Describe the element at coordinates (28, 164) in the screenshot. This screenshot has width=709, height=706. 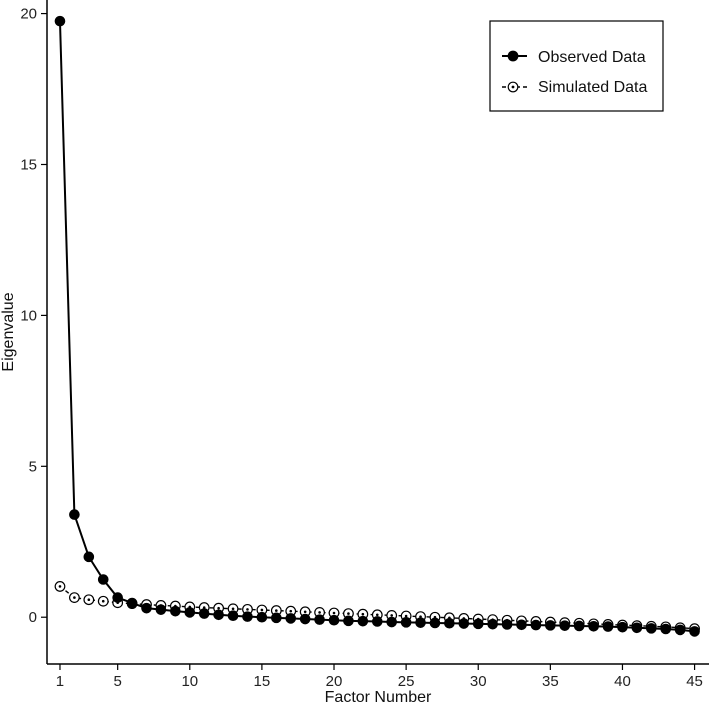
I see `y-tick-label: 15` at that location.